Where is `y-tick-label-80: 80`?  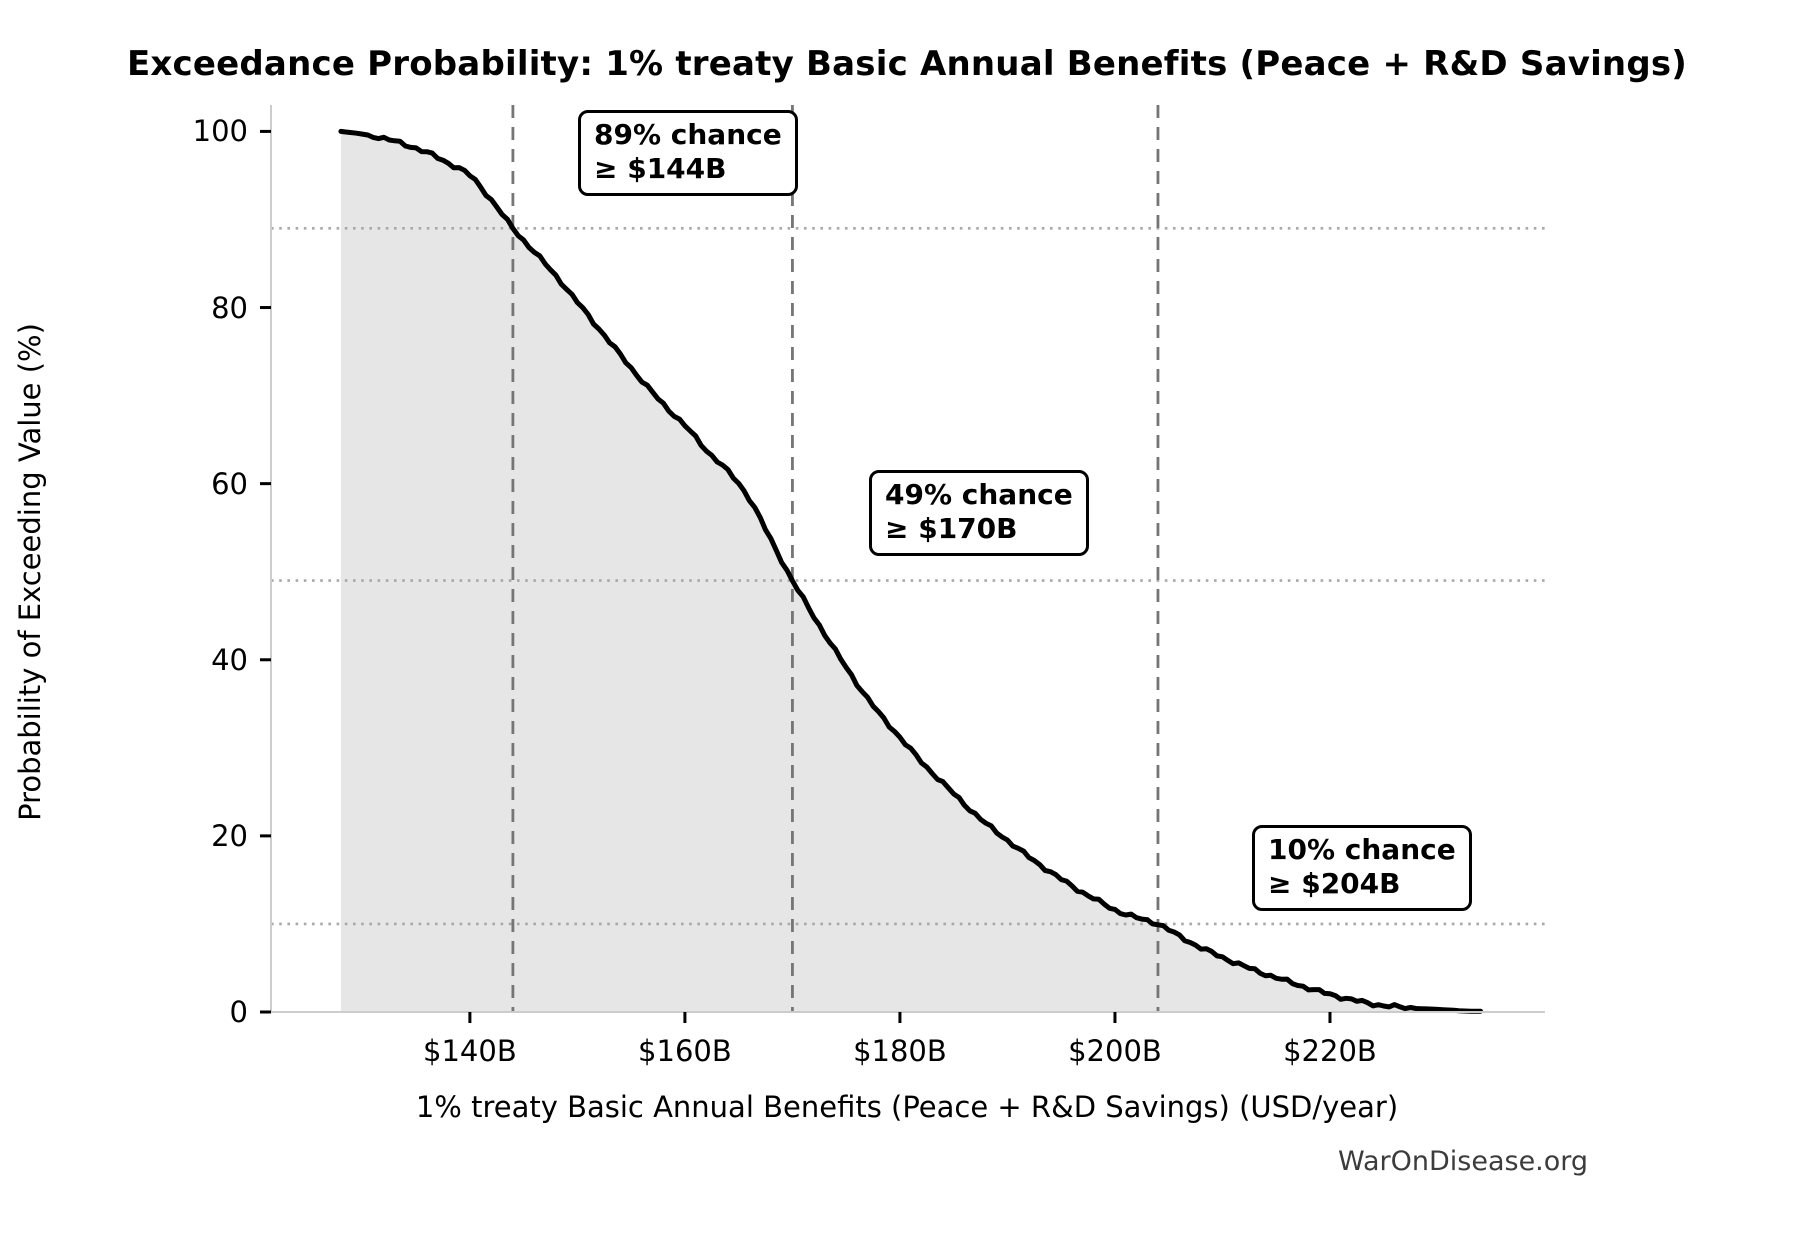
y-tick-label-80: 80 is located at coordinates (229, 307).